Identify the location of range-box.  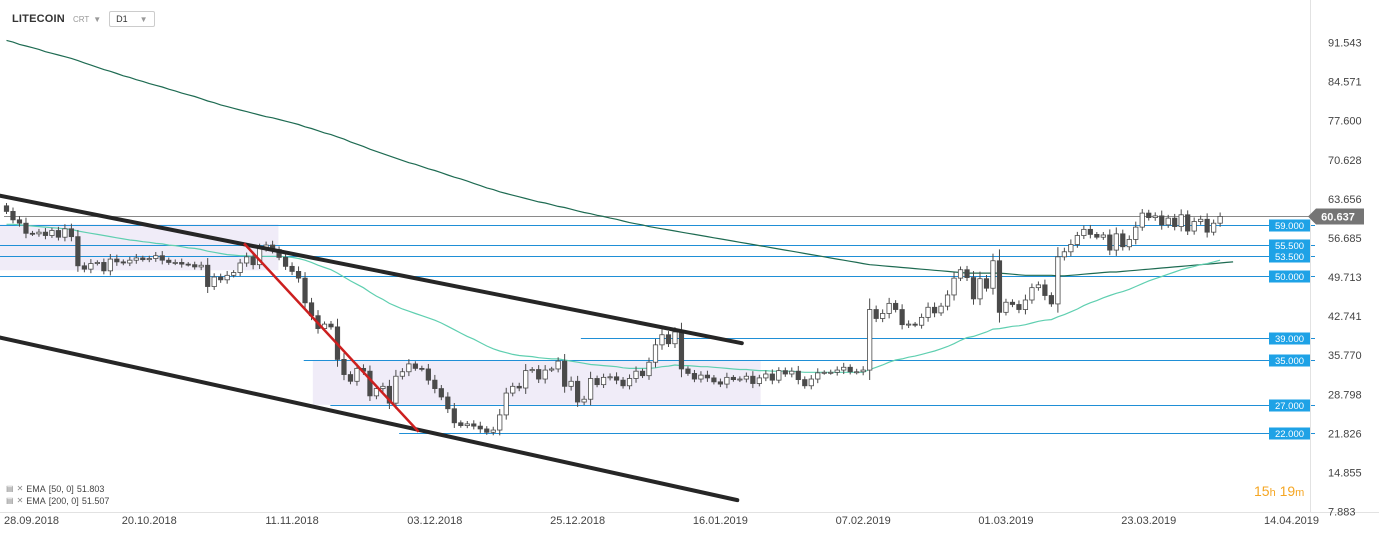
(139, 247).